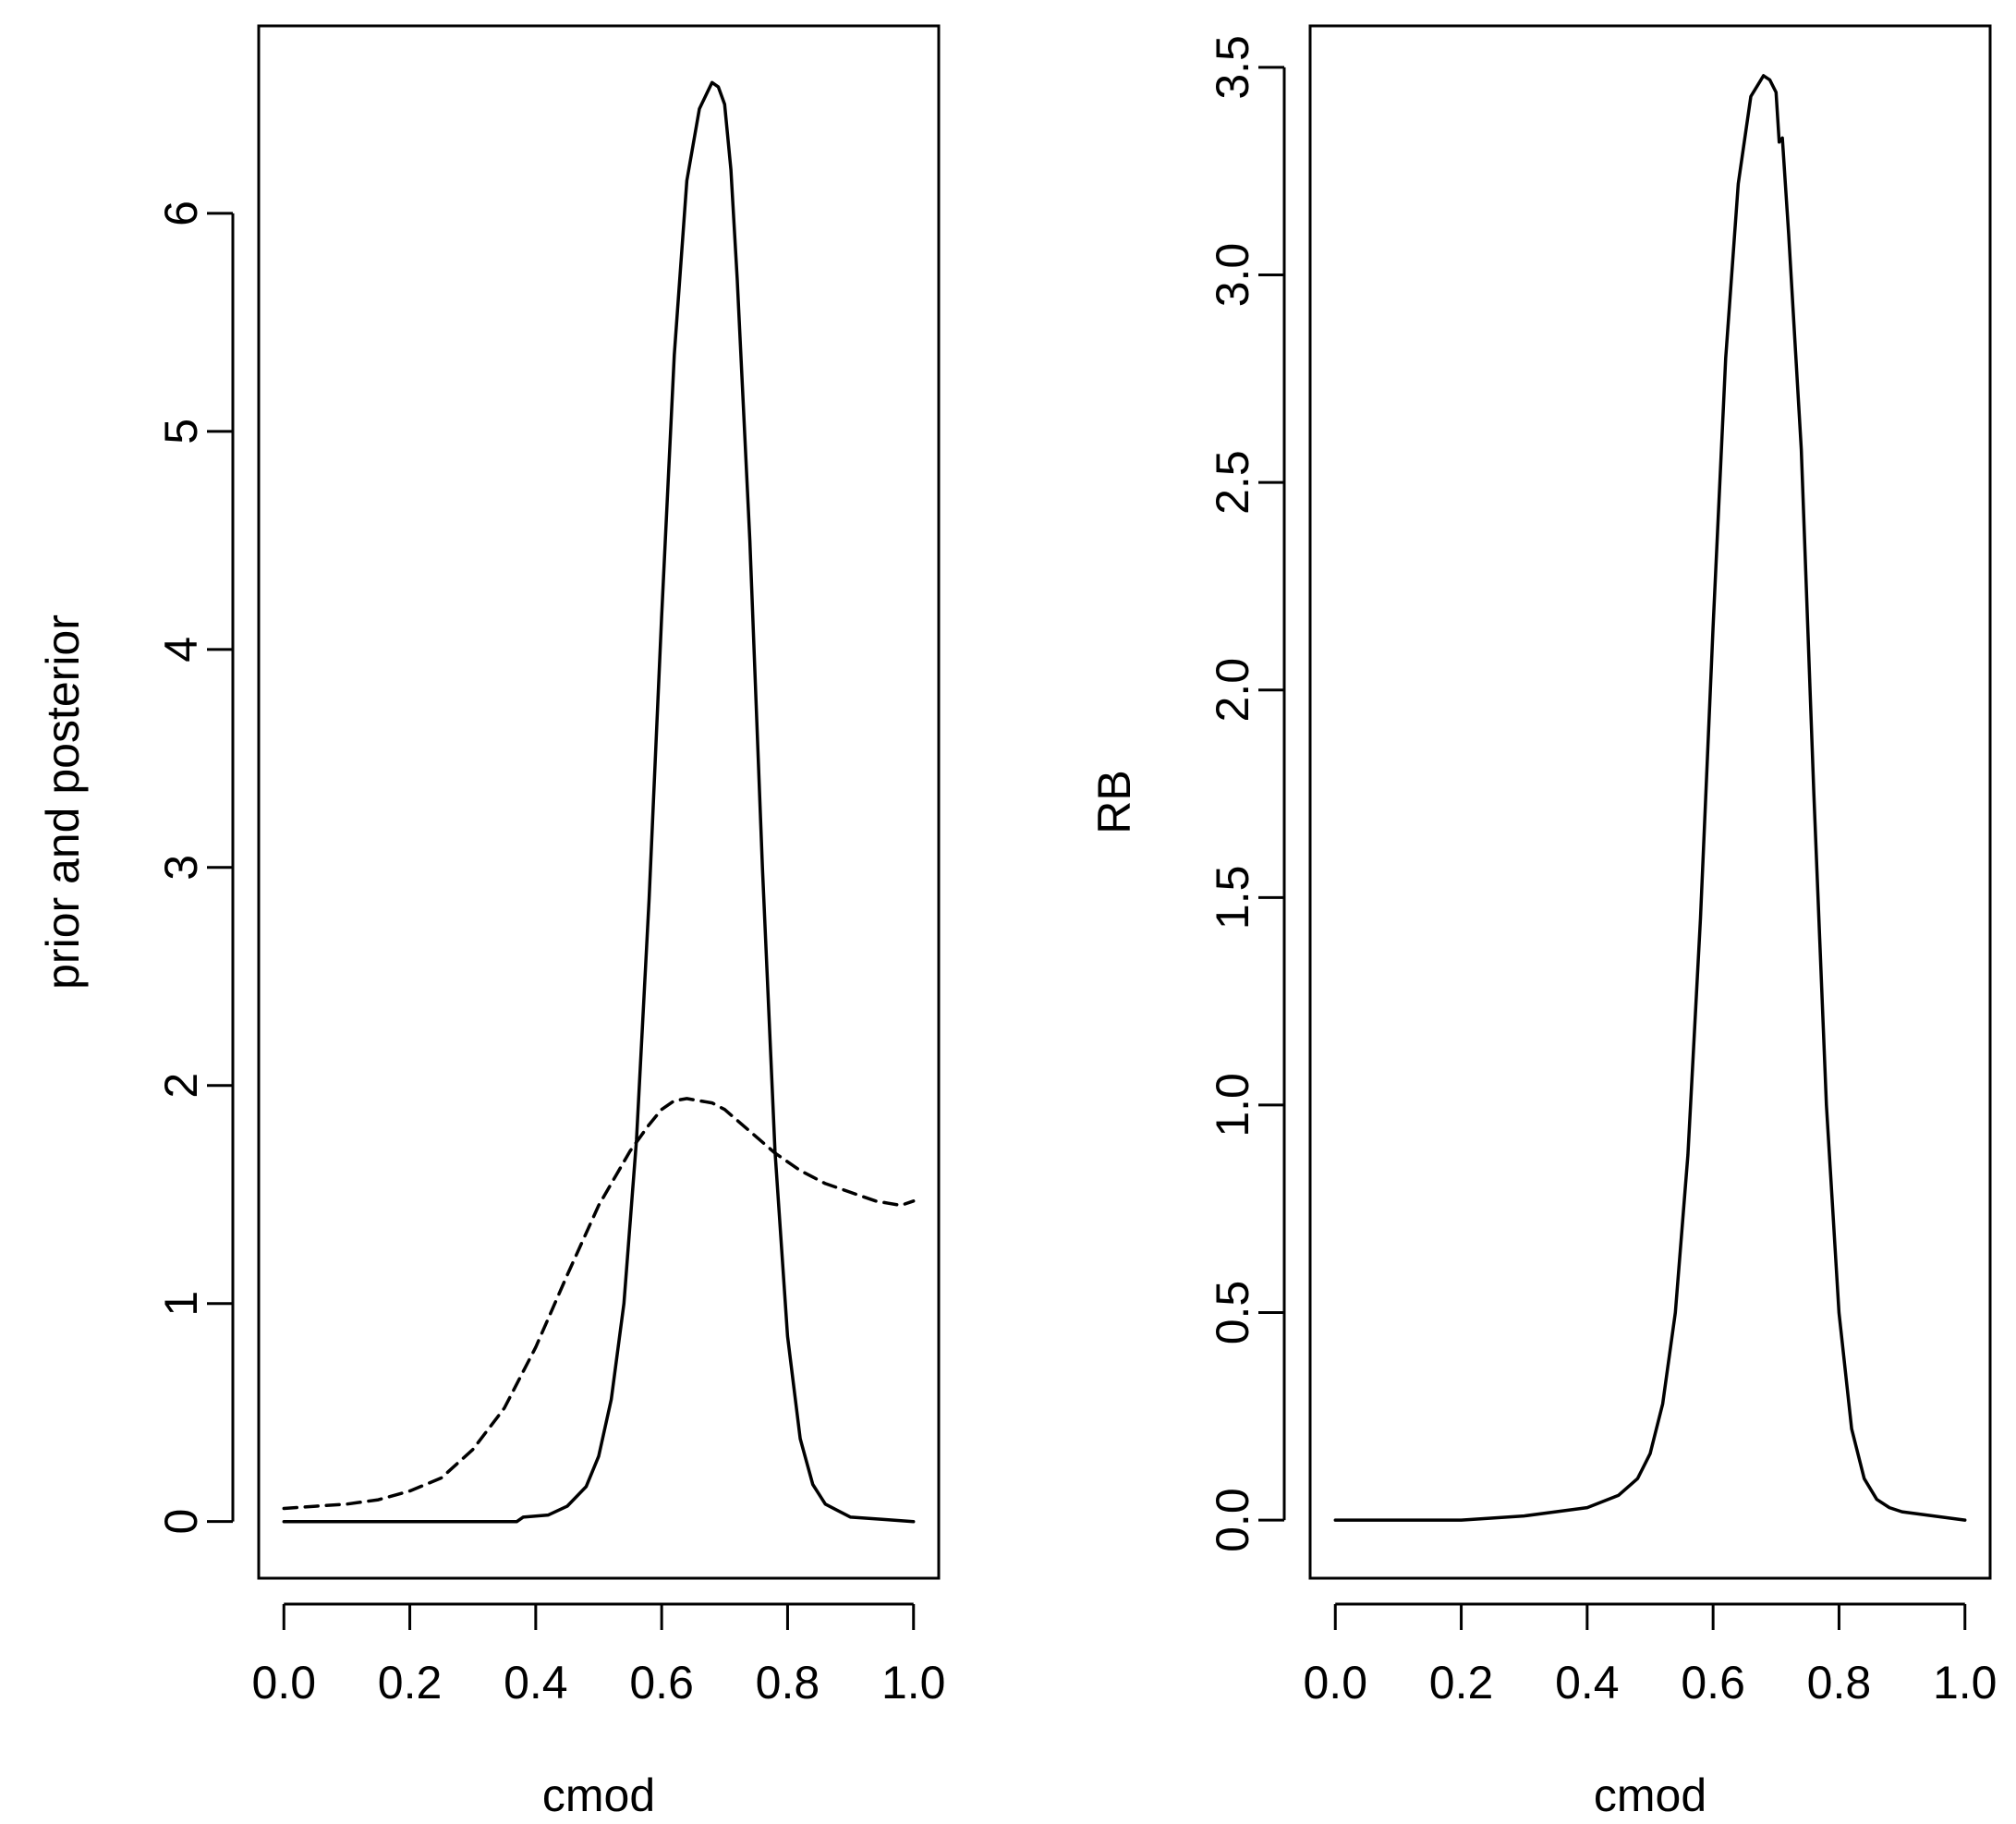 Image resolution: width=2016 pixels, height=1824 pixels. What do you see at coordinates (1232, 275) in the screenshot?
I see `y-tick-label: 3.0` at bounding box center [1232, 275].